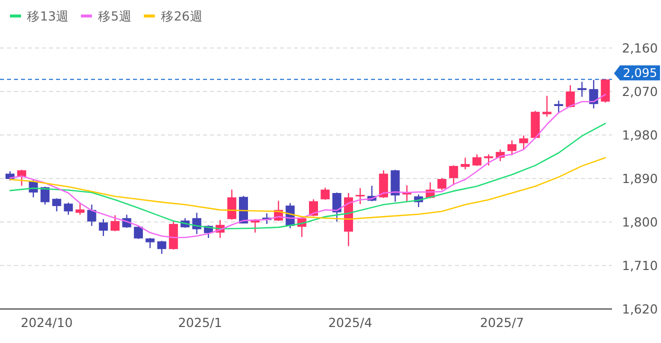  I want to click on y-tick-label: 1,800, so click(640, 222).